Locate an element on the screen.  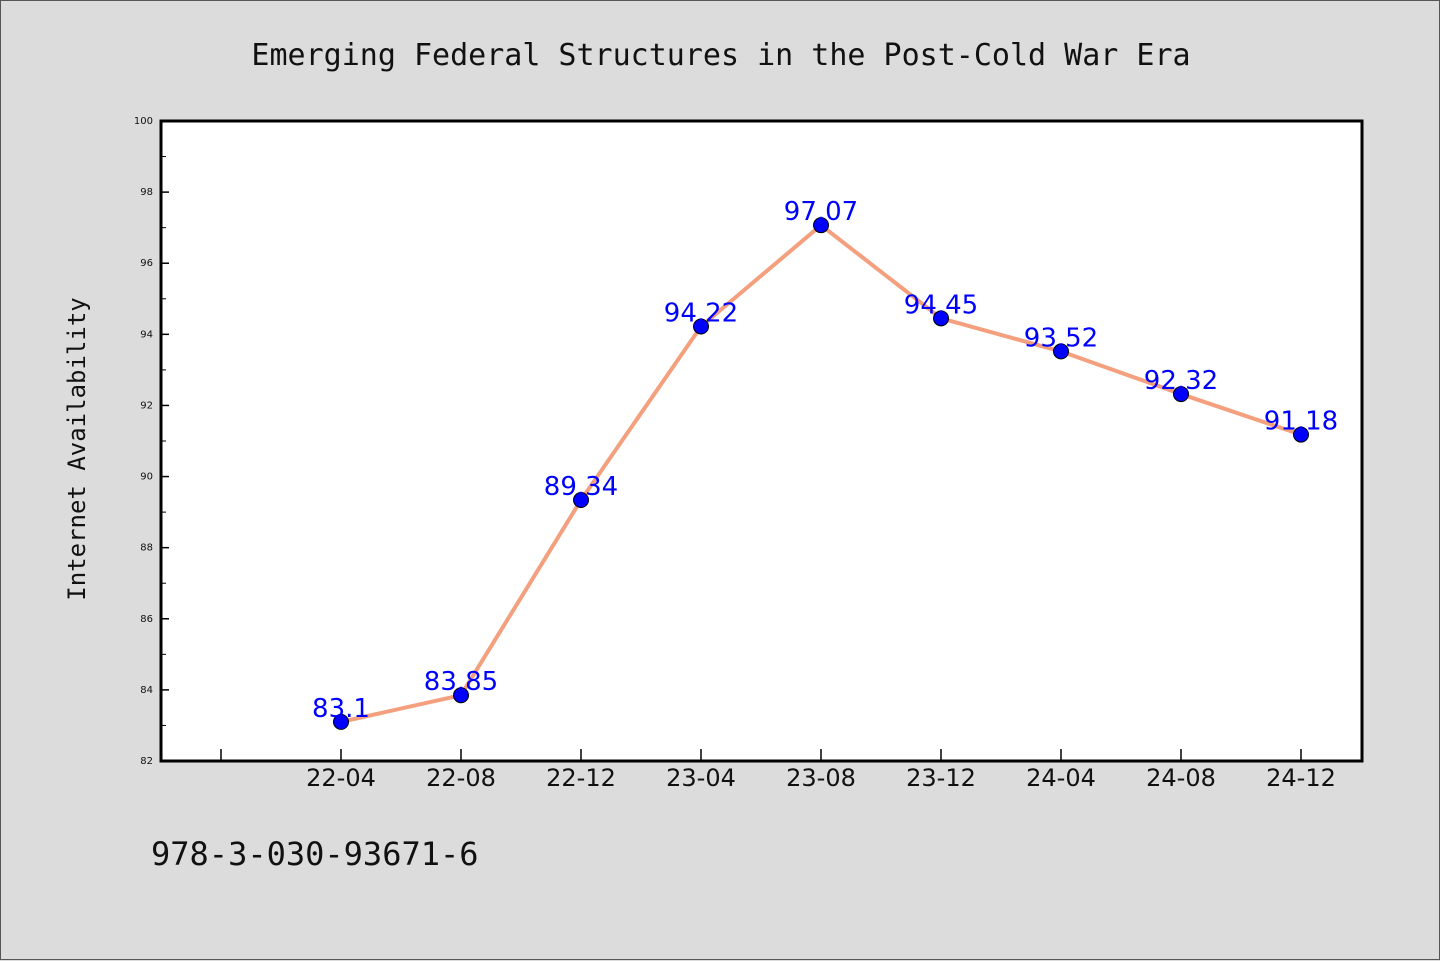
x-tick-label: 23-04 is located at coordinates (701, 778).